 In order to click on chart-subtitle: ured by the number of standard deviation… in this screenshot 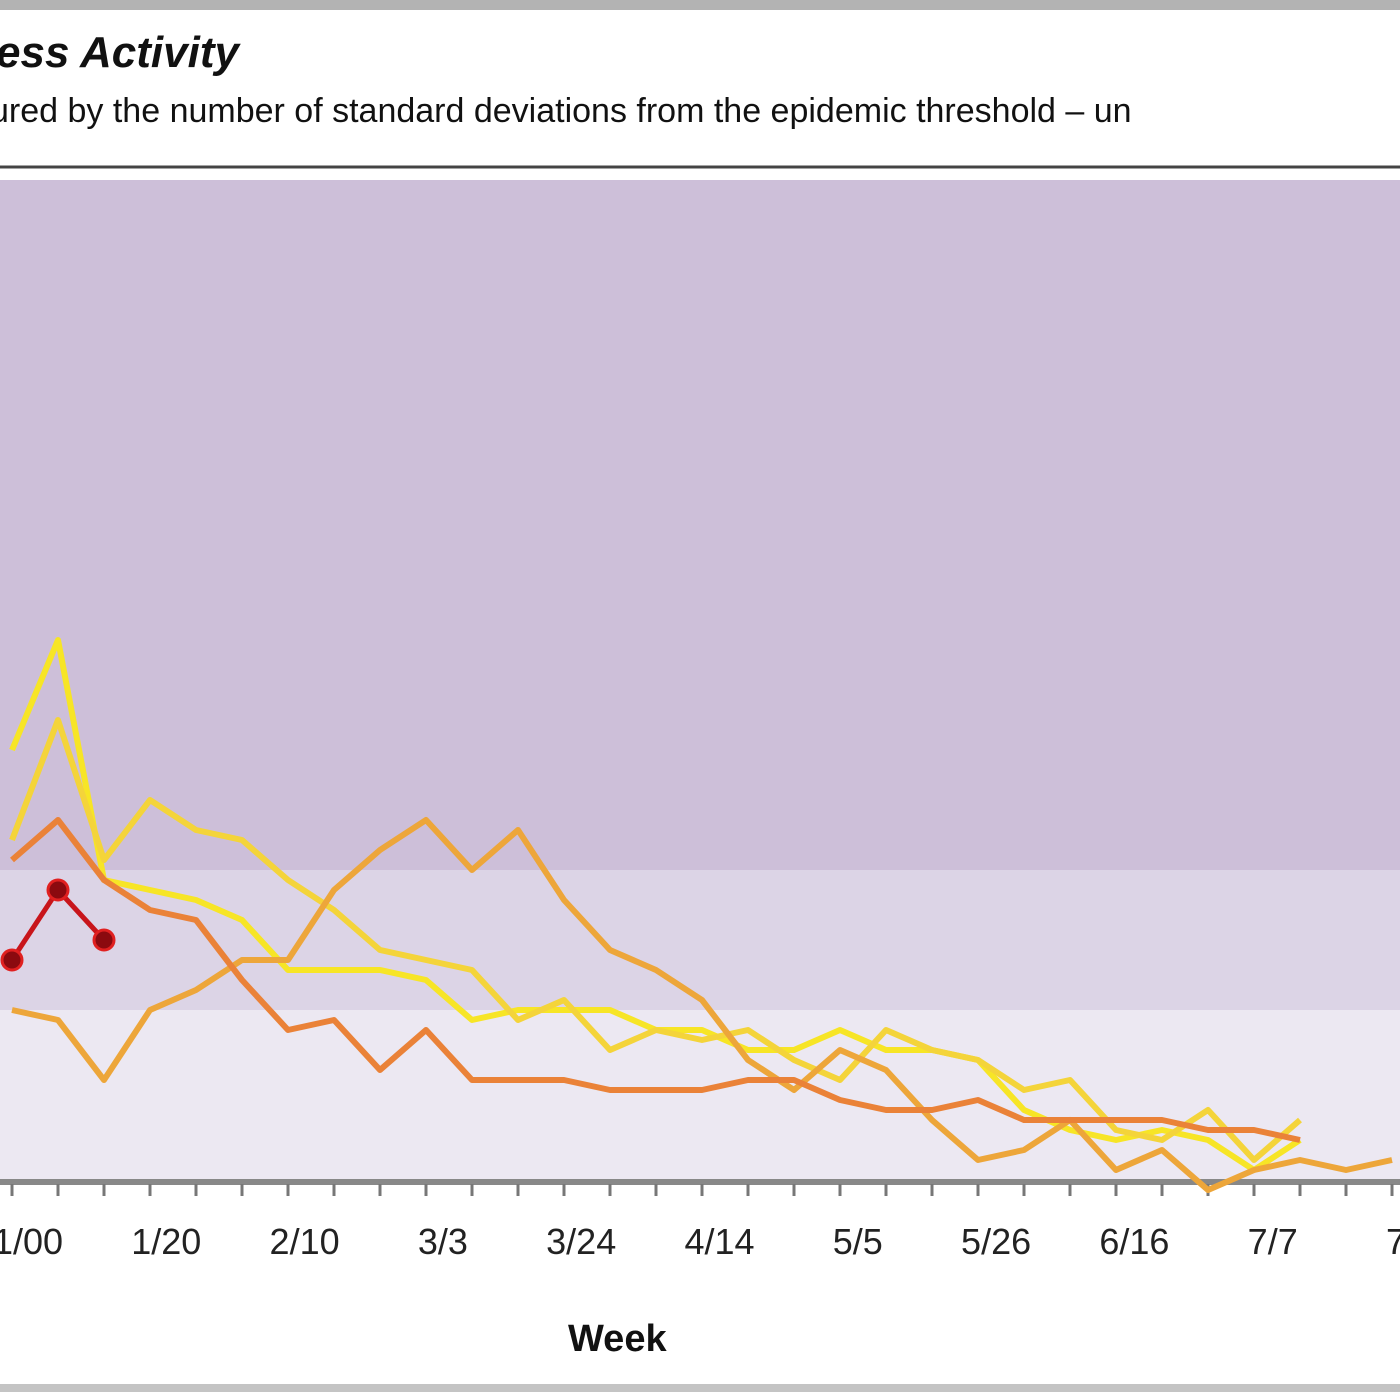, I will do `click(566, 111)`.